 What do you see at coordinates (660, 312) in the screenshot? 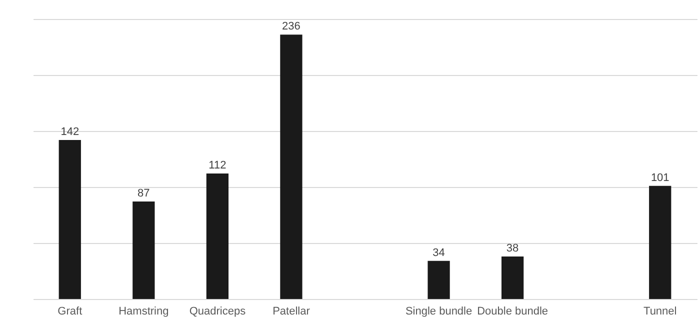
I see `x-tick-label: Tunnel` at bounding box center [660, 312].